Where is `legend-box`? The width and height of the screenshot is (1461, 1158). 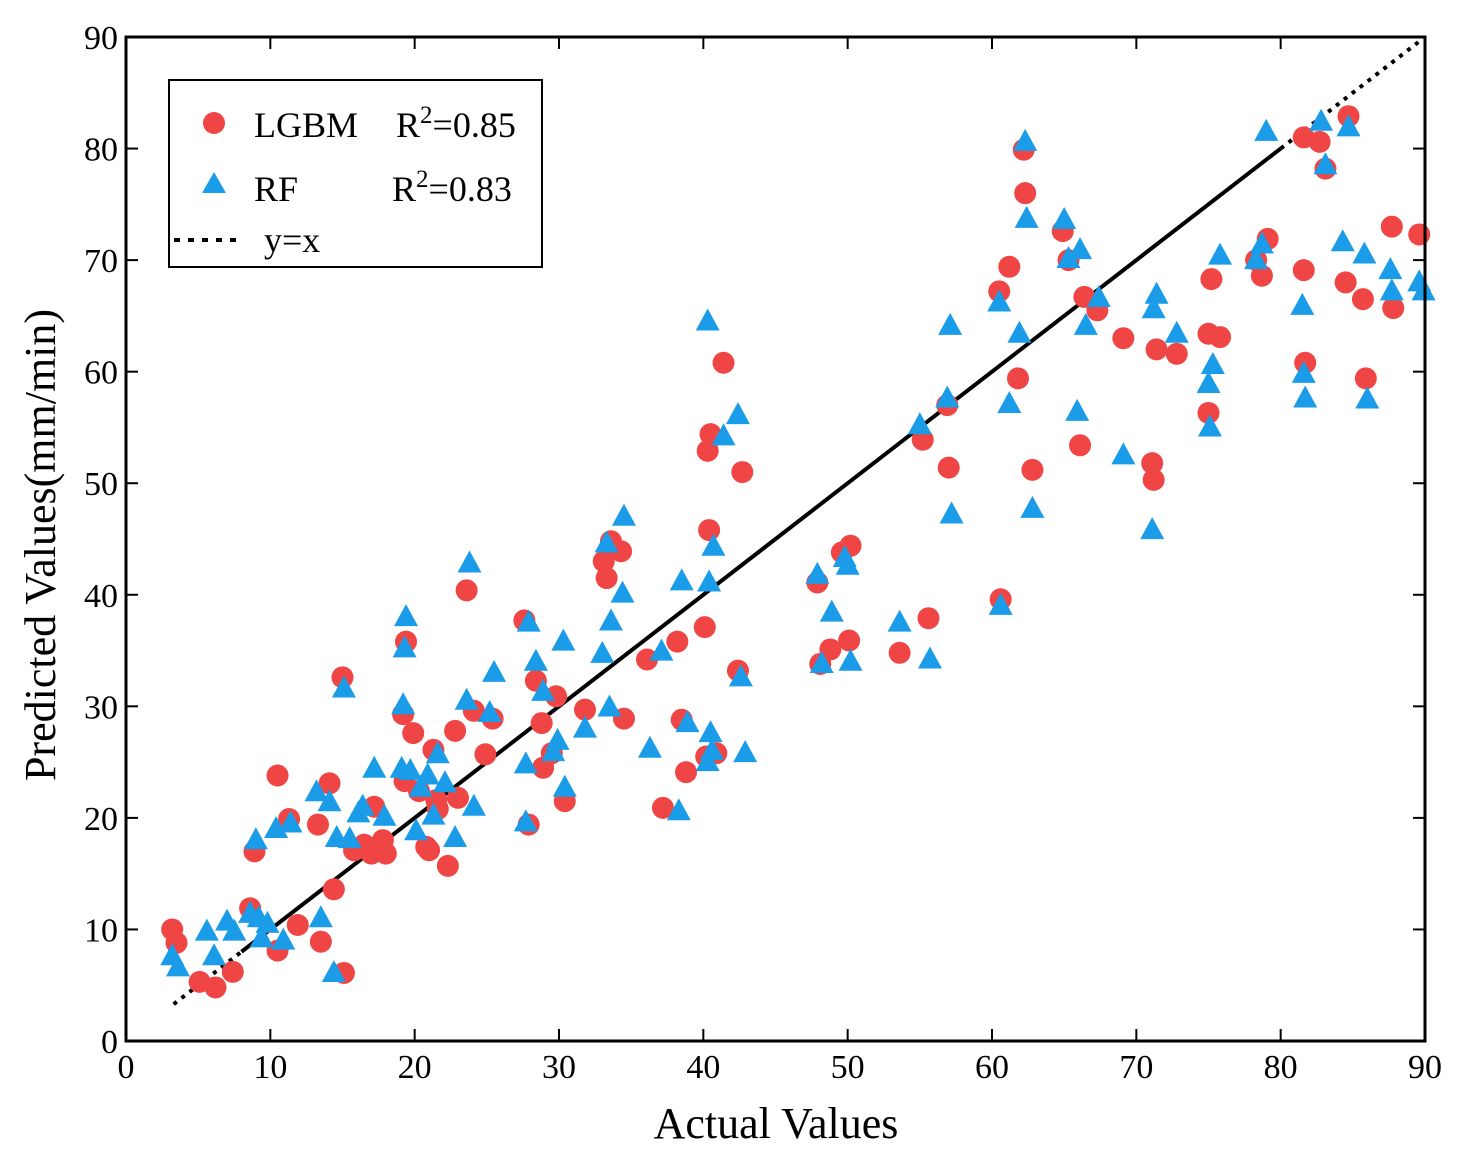 legend-box is located at coordinates (355, 173).